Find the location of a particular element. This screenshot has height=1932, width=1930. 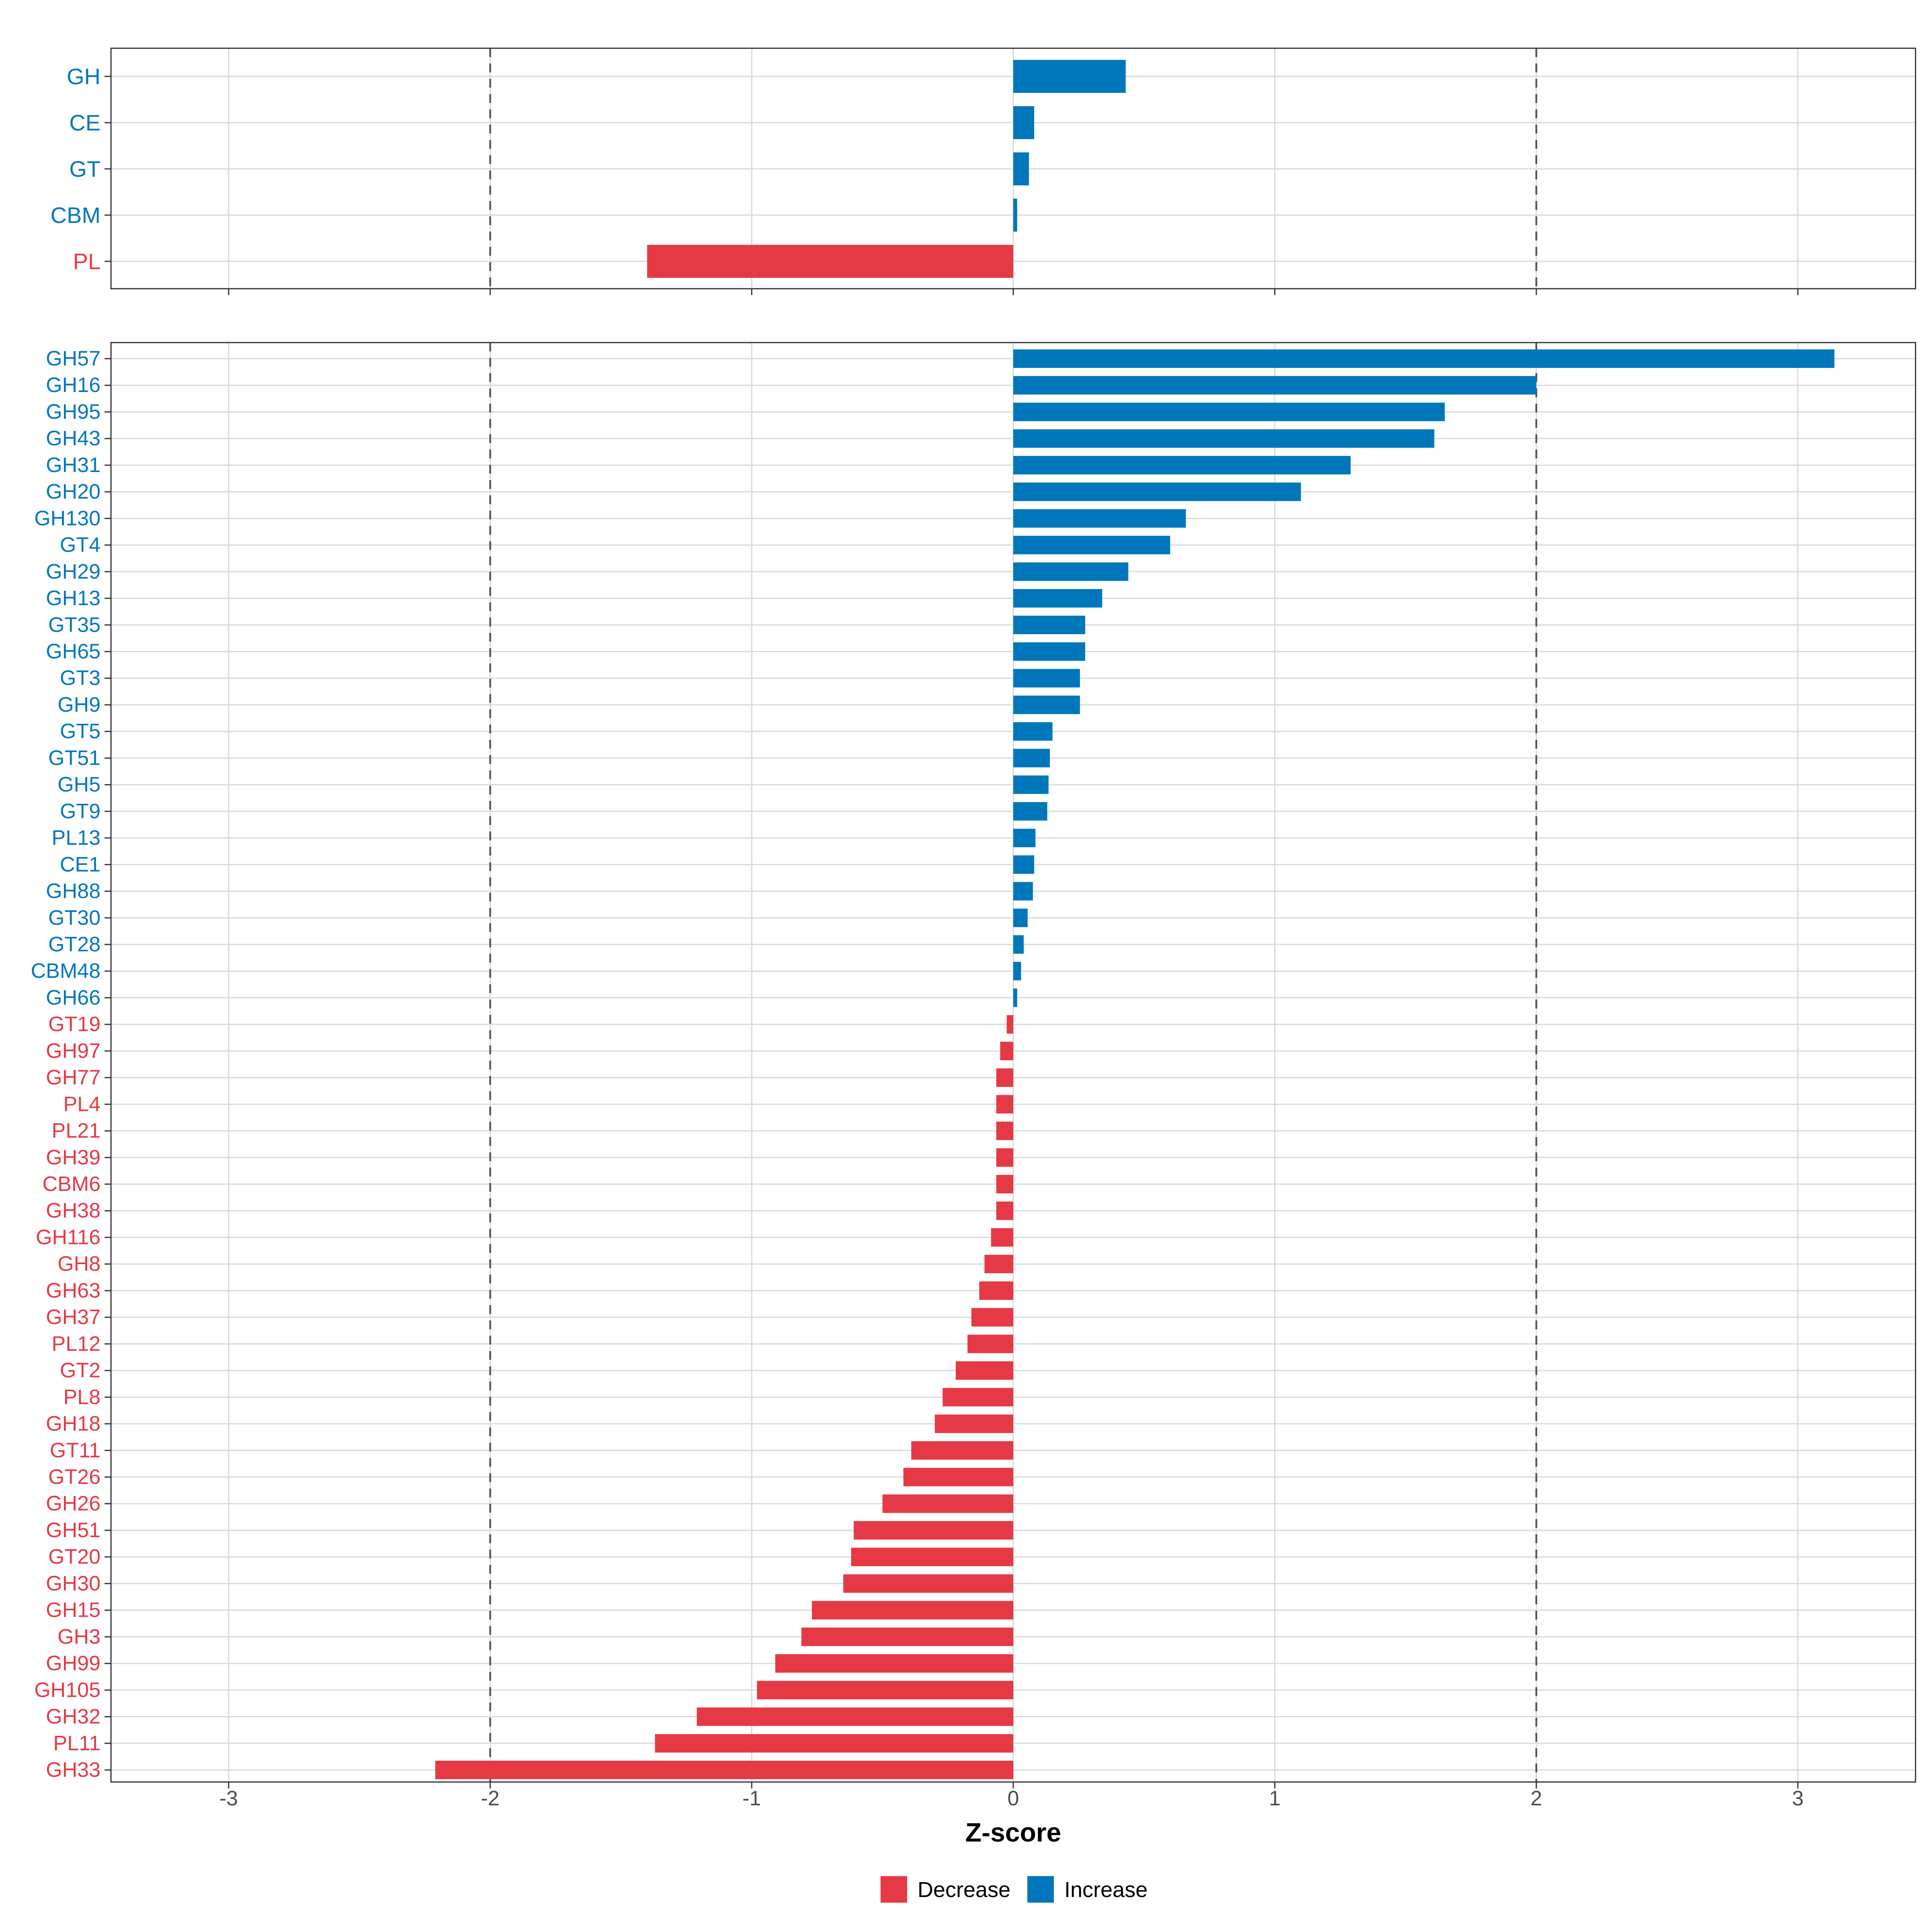

y-tick-label: GH26 is located at coordinates (73, 1503).